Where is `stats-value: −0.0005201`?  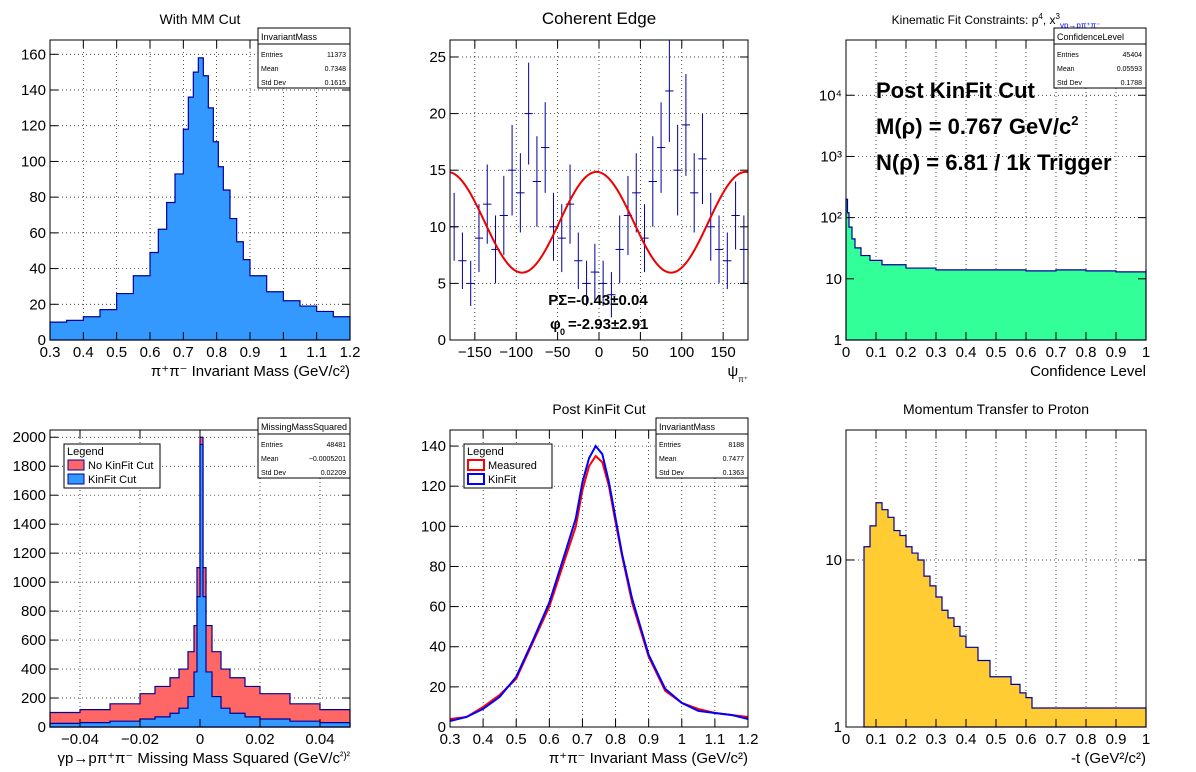 stats-value: −0.0005201 is located at coordinates (327, 459).